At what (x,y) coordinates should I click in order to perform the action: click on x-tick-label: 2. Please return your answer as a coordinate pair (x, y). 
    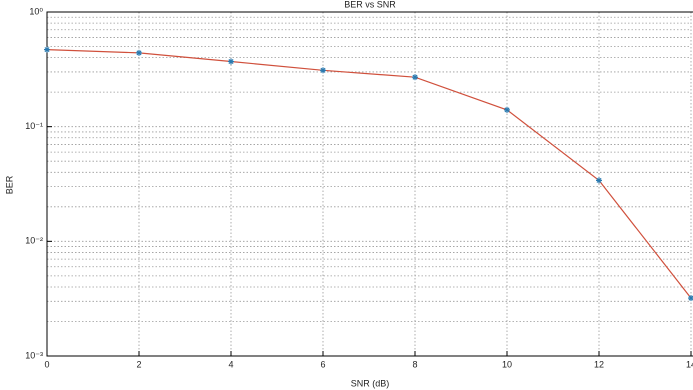
    Looking at the image, I should click on (138, 364).